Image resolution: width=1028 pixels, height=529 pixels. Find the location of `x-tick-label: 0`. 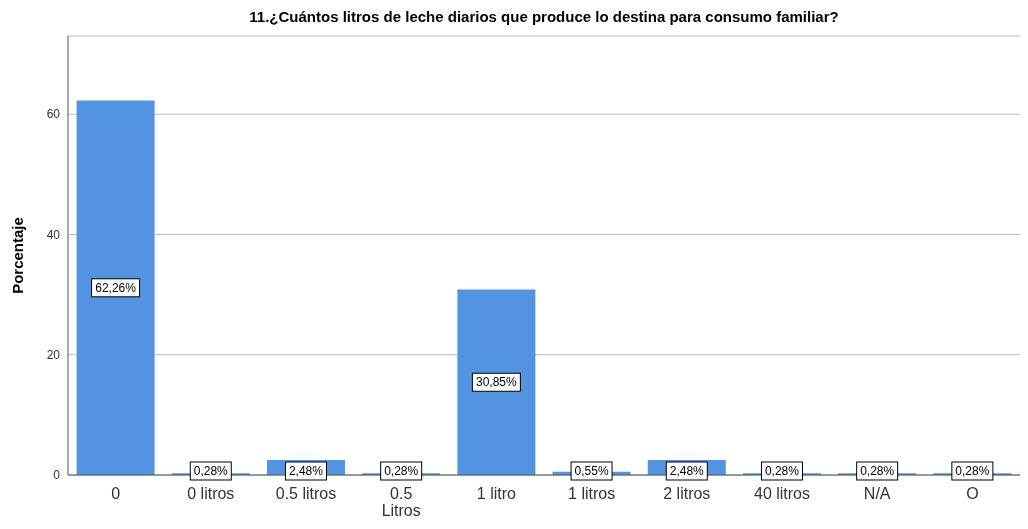

x-tick-label: 0 is located at coordinates (116, 493).